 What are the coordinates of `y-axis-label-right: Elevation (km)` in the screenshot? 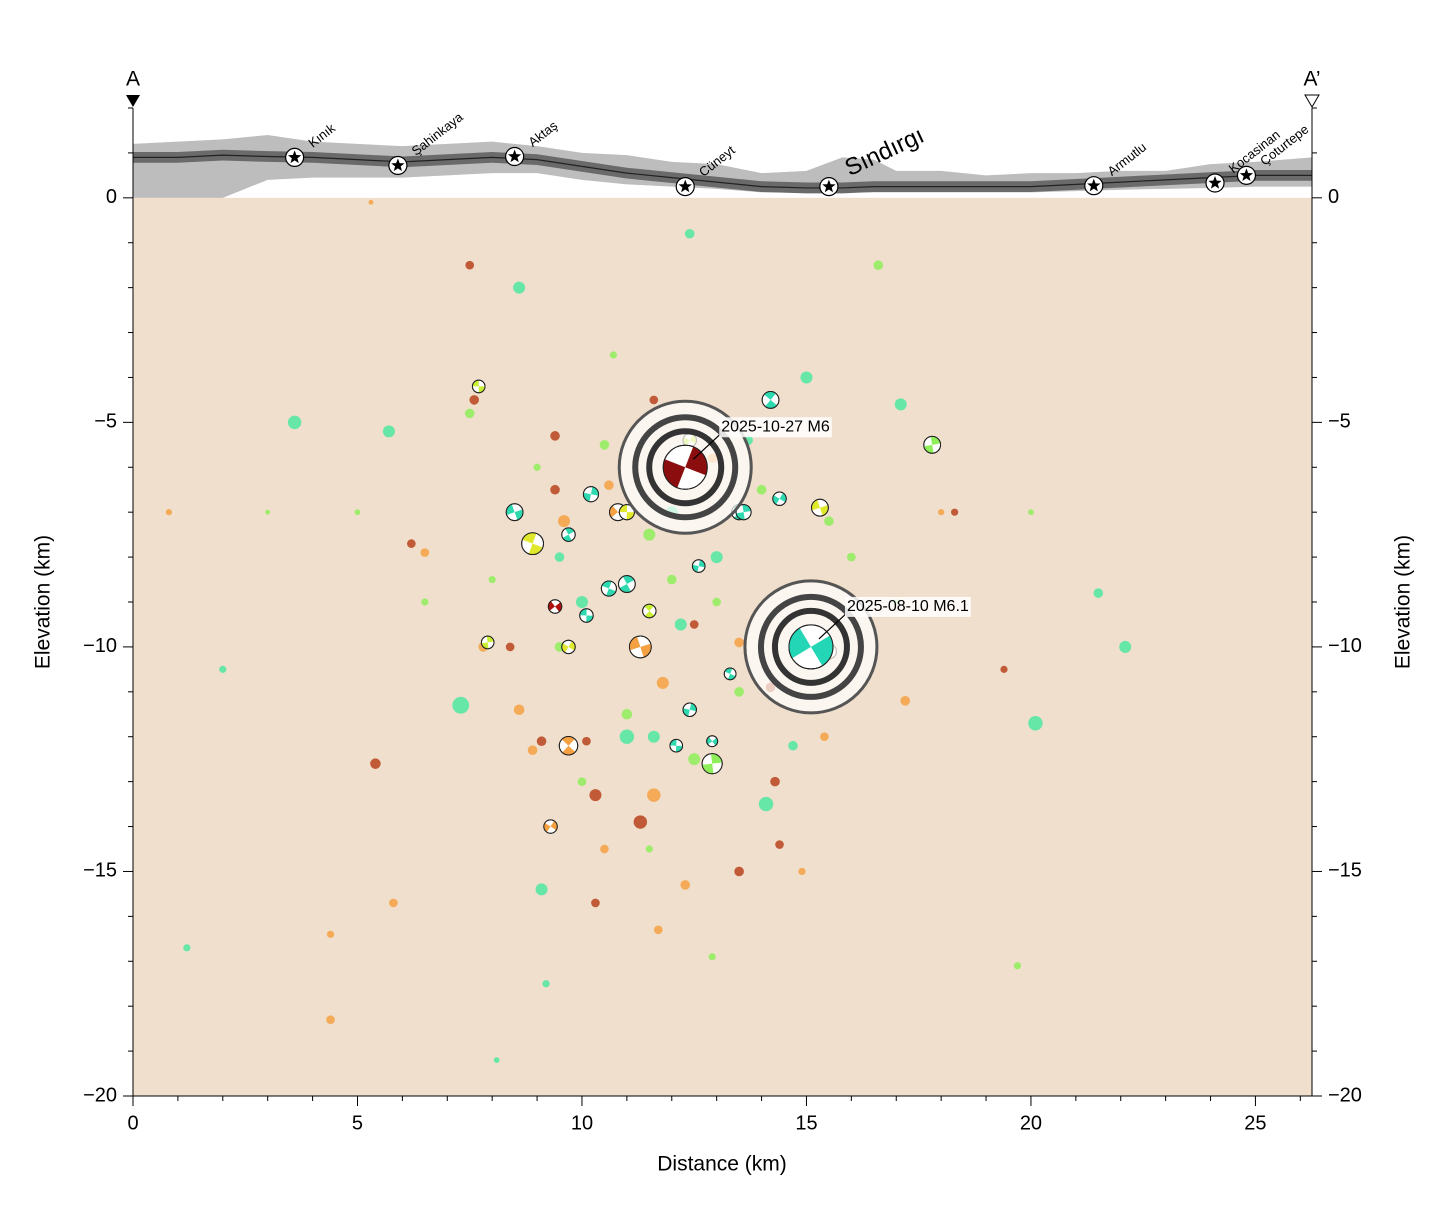 It's located at (1403, 602).